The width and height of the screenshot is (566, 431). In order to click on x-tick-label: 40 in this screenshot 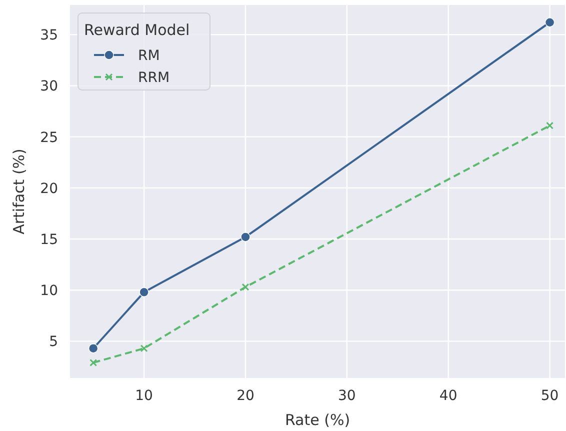, I will do `click(448, 396)`.